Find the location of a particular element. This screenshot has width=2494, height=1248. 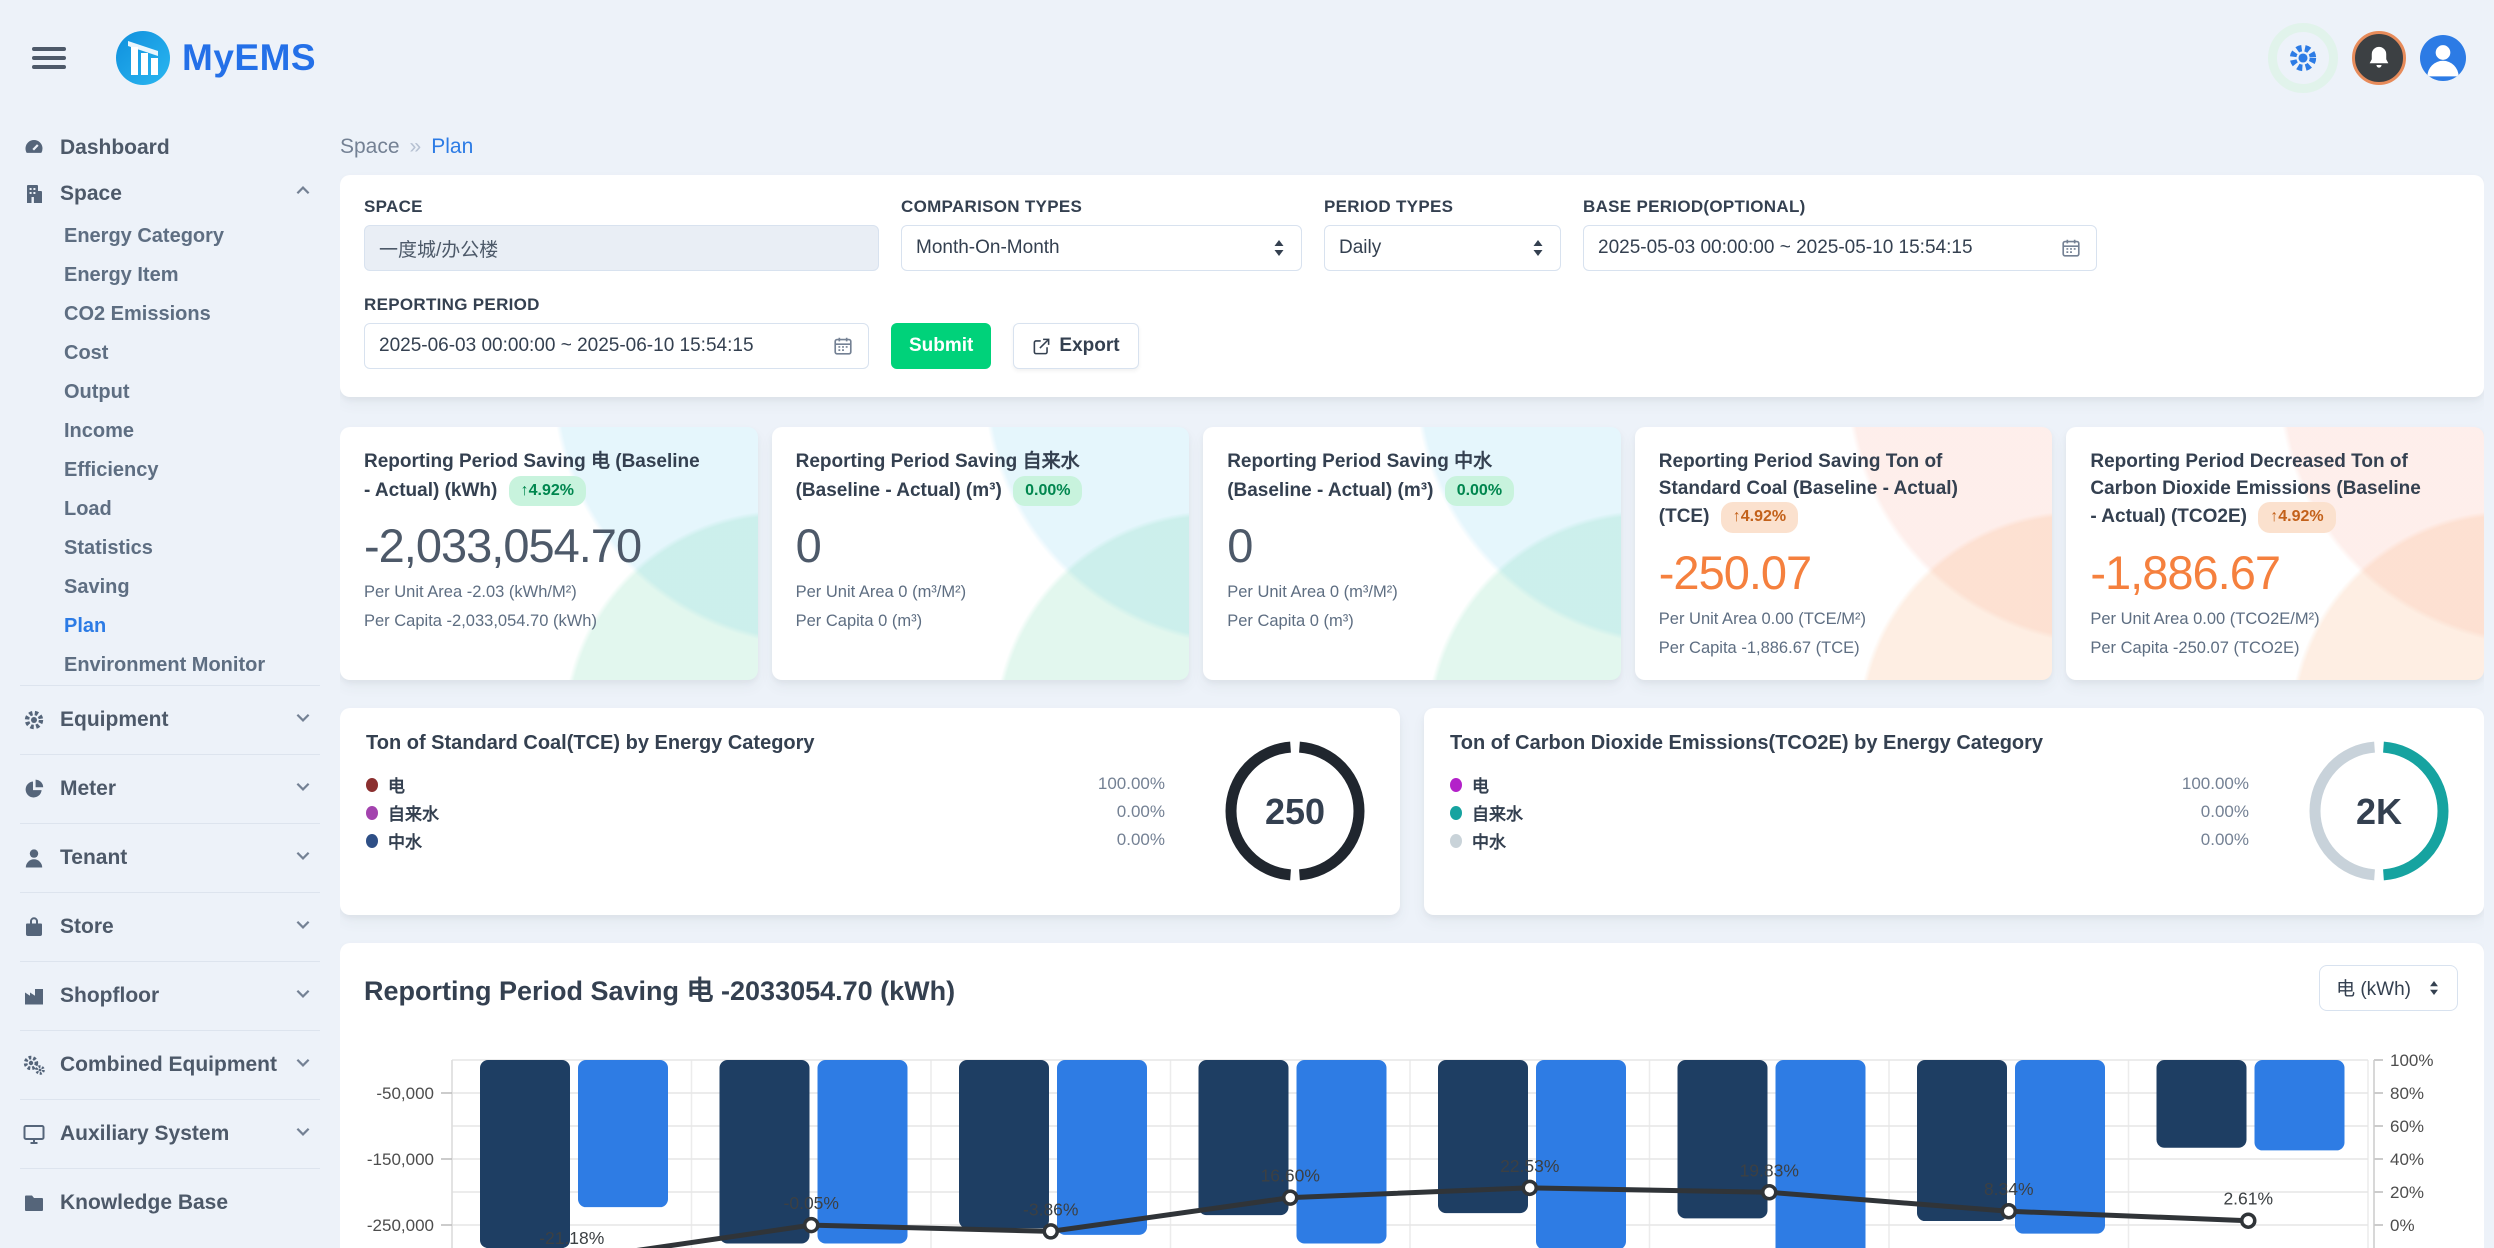

calendar-icon is located at coordinates (2071, 248).